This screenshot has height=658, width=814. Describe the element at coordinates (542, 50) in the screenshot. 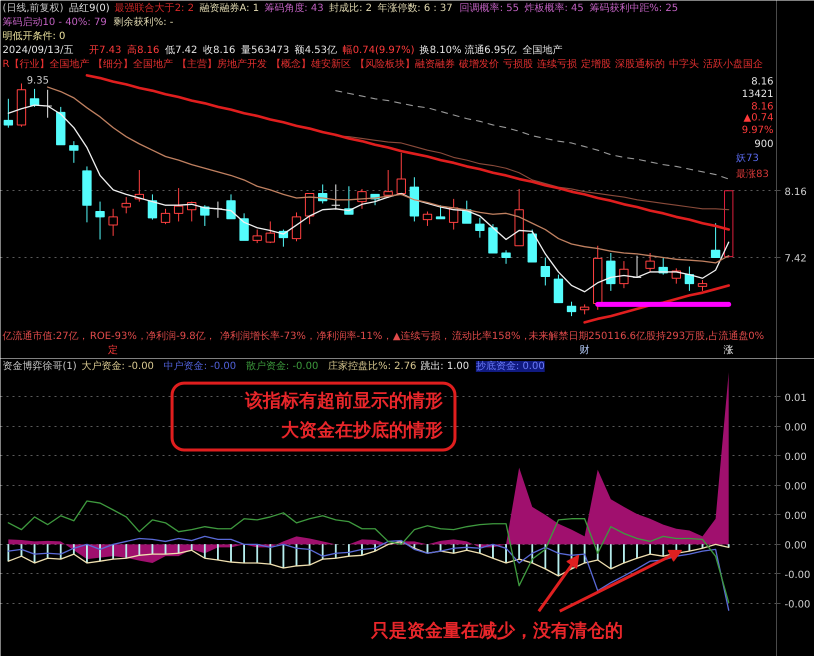

I see `annotation: 全国地产` at that location.